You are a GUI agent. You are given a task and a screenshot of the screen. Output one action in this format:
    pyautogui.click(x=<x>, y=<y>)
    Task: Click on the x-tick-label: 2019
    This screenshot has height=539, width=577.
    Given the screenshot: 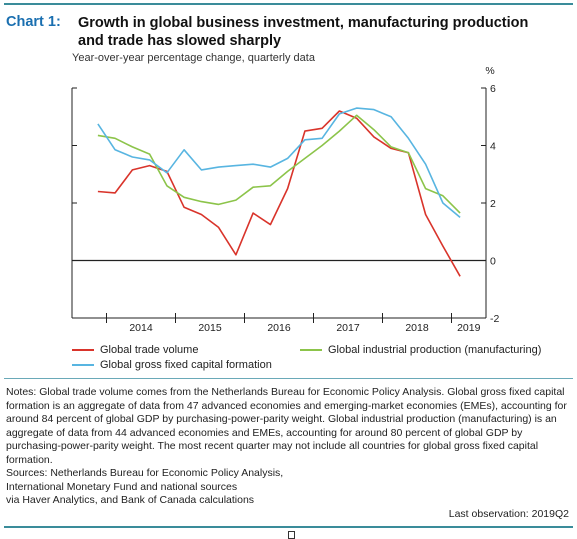 What is the action you would take?
    pyautogui.click(x=469, y=328)
    